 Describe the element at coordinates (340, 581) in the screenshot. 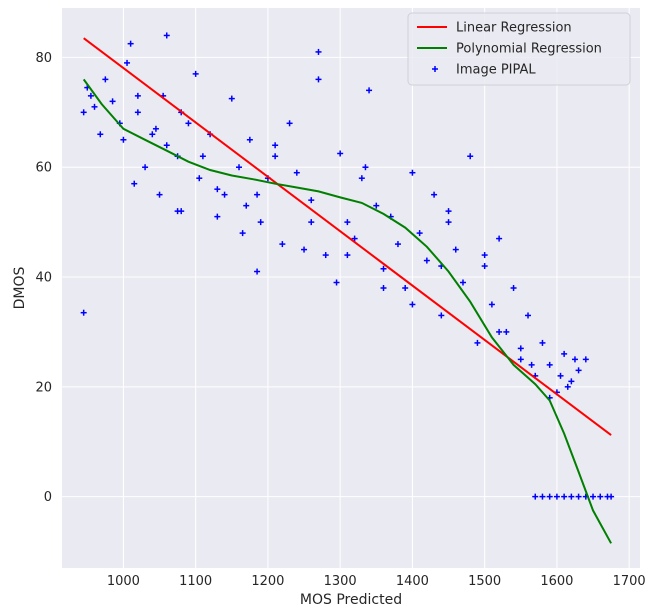

I see `x-tick-label: 1300` at that location.